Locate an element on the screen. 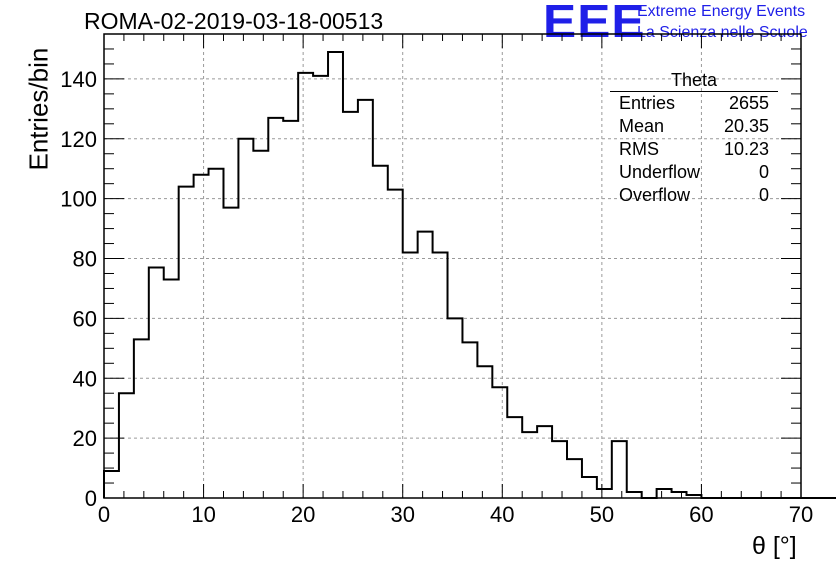  y-tick-label-120: 120 is located at coordinates (78, 139).